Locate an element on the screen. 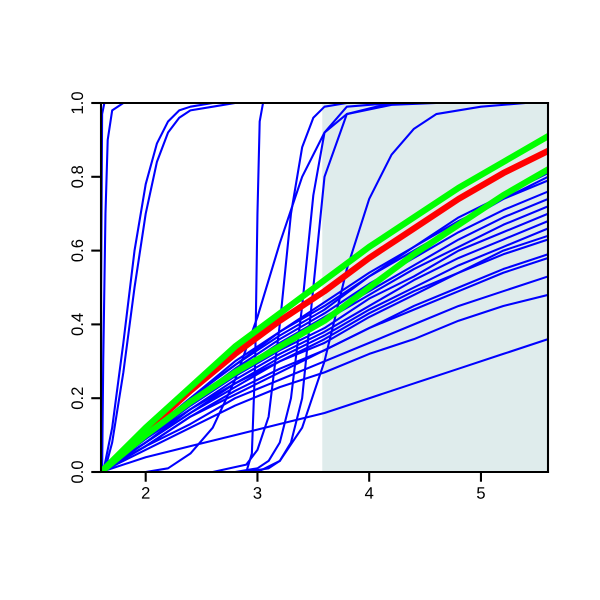 This screenshot has width=600, height=600. y-tick-label: 0.4 is located at coordinates (77, 324).